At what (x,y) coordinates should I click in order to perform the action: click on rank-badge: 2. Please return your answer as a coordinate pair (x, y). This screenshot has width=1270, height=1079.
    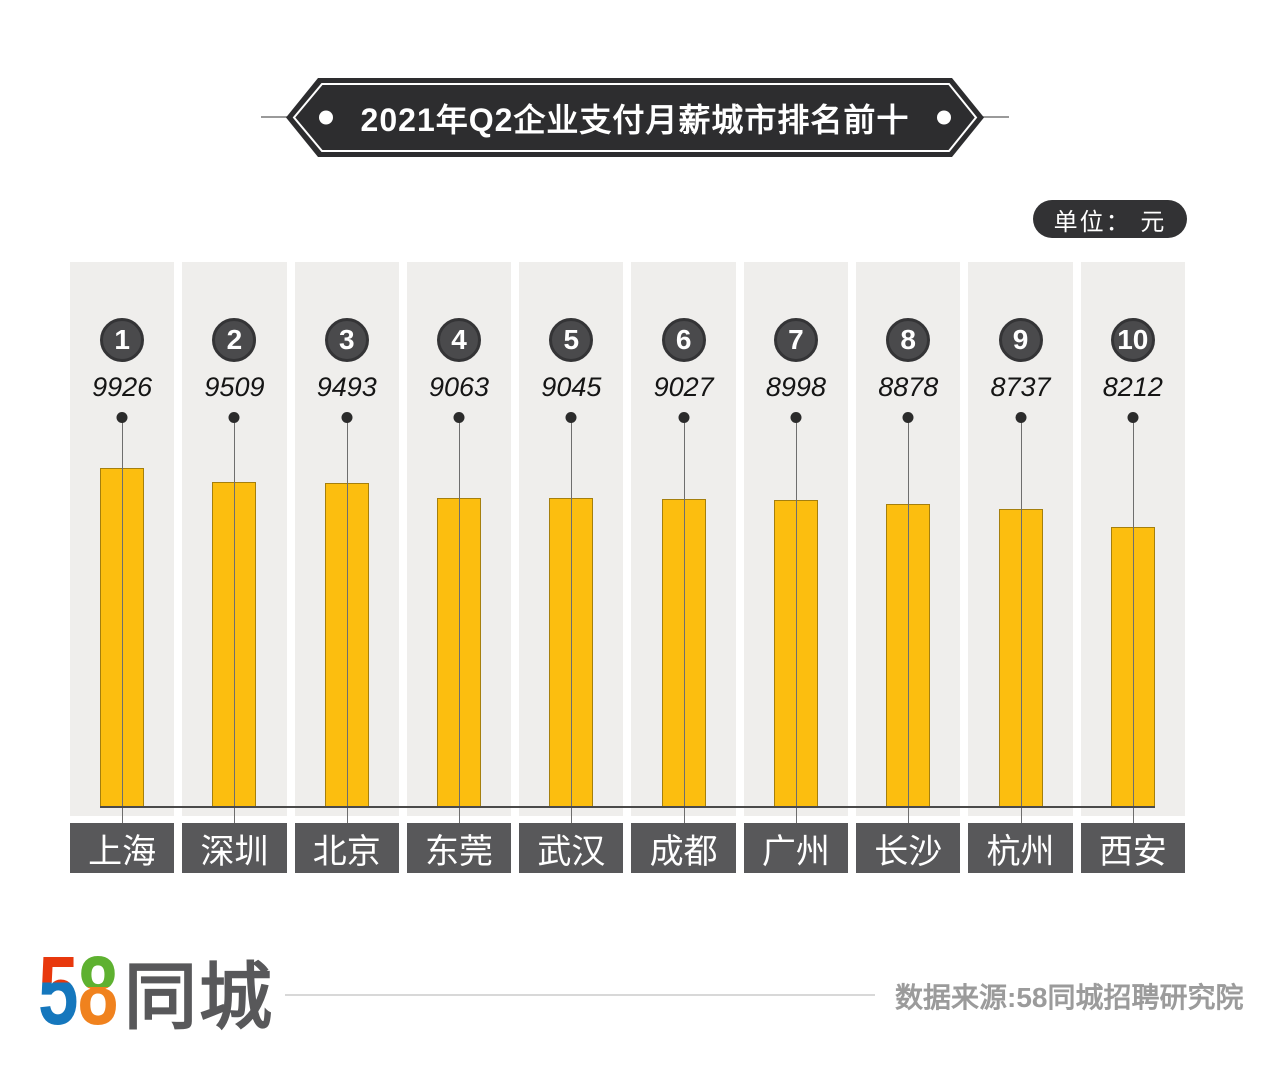
    Looking at the image, I should click on (234, 340).